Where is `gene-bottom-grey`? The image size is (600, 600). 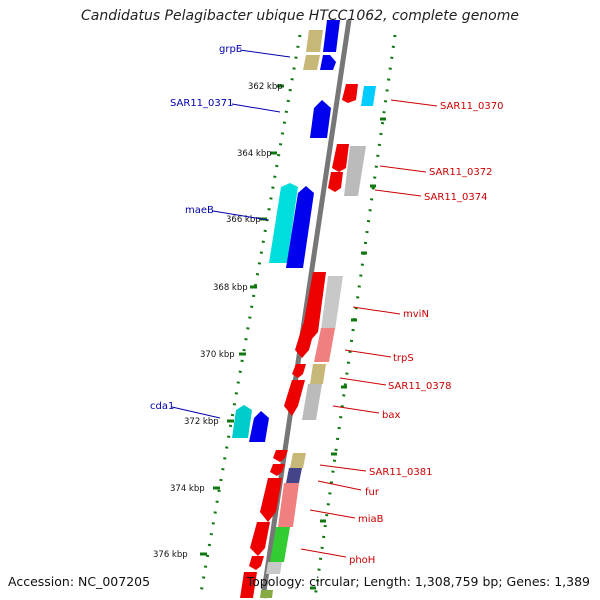 gene-bottom-grey is located at coordinates (274, 568).